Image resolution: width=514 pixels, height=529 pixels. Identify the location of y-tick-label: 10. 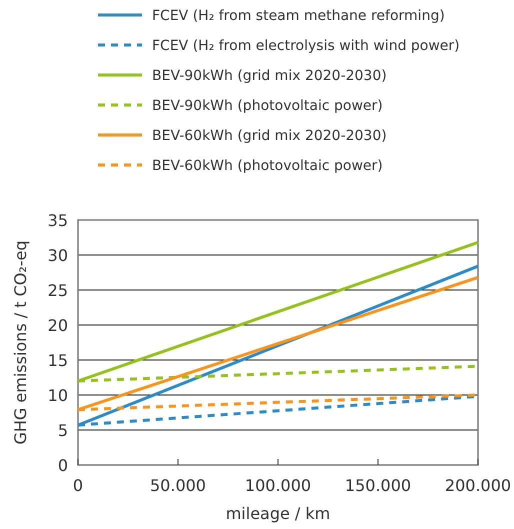
(58, 395).